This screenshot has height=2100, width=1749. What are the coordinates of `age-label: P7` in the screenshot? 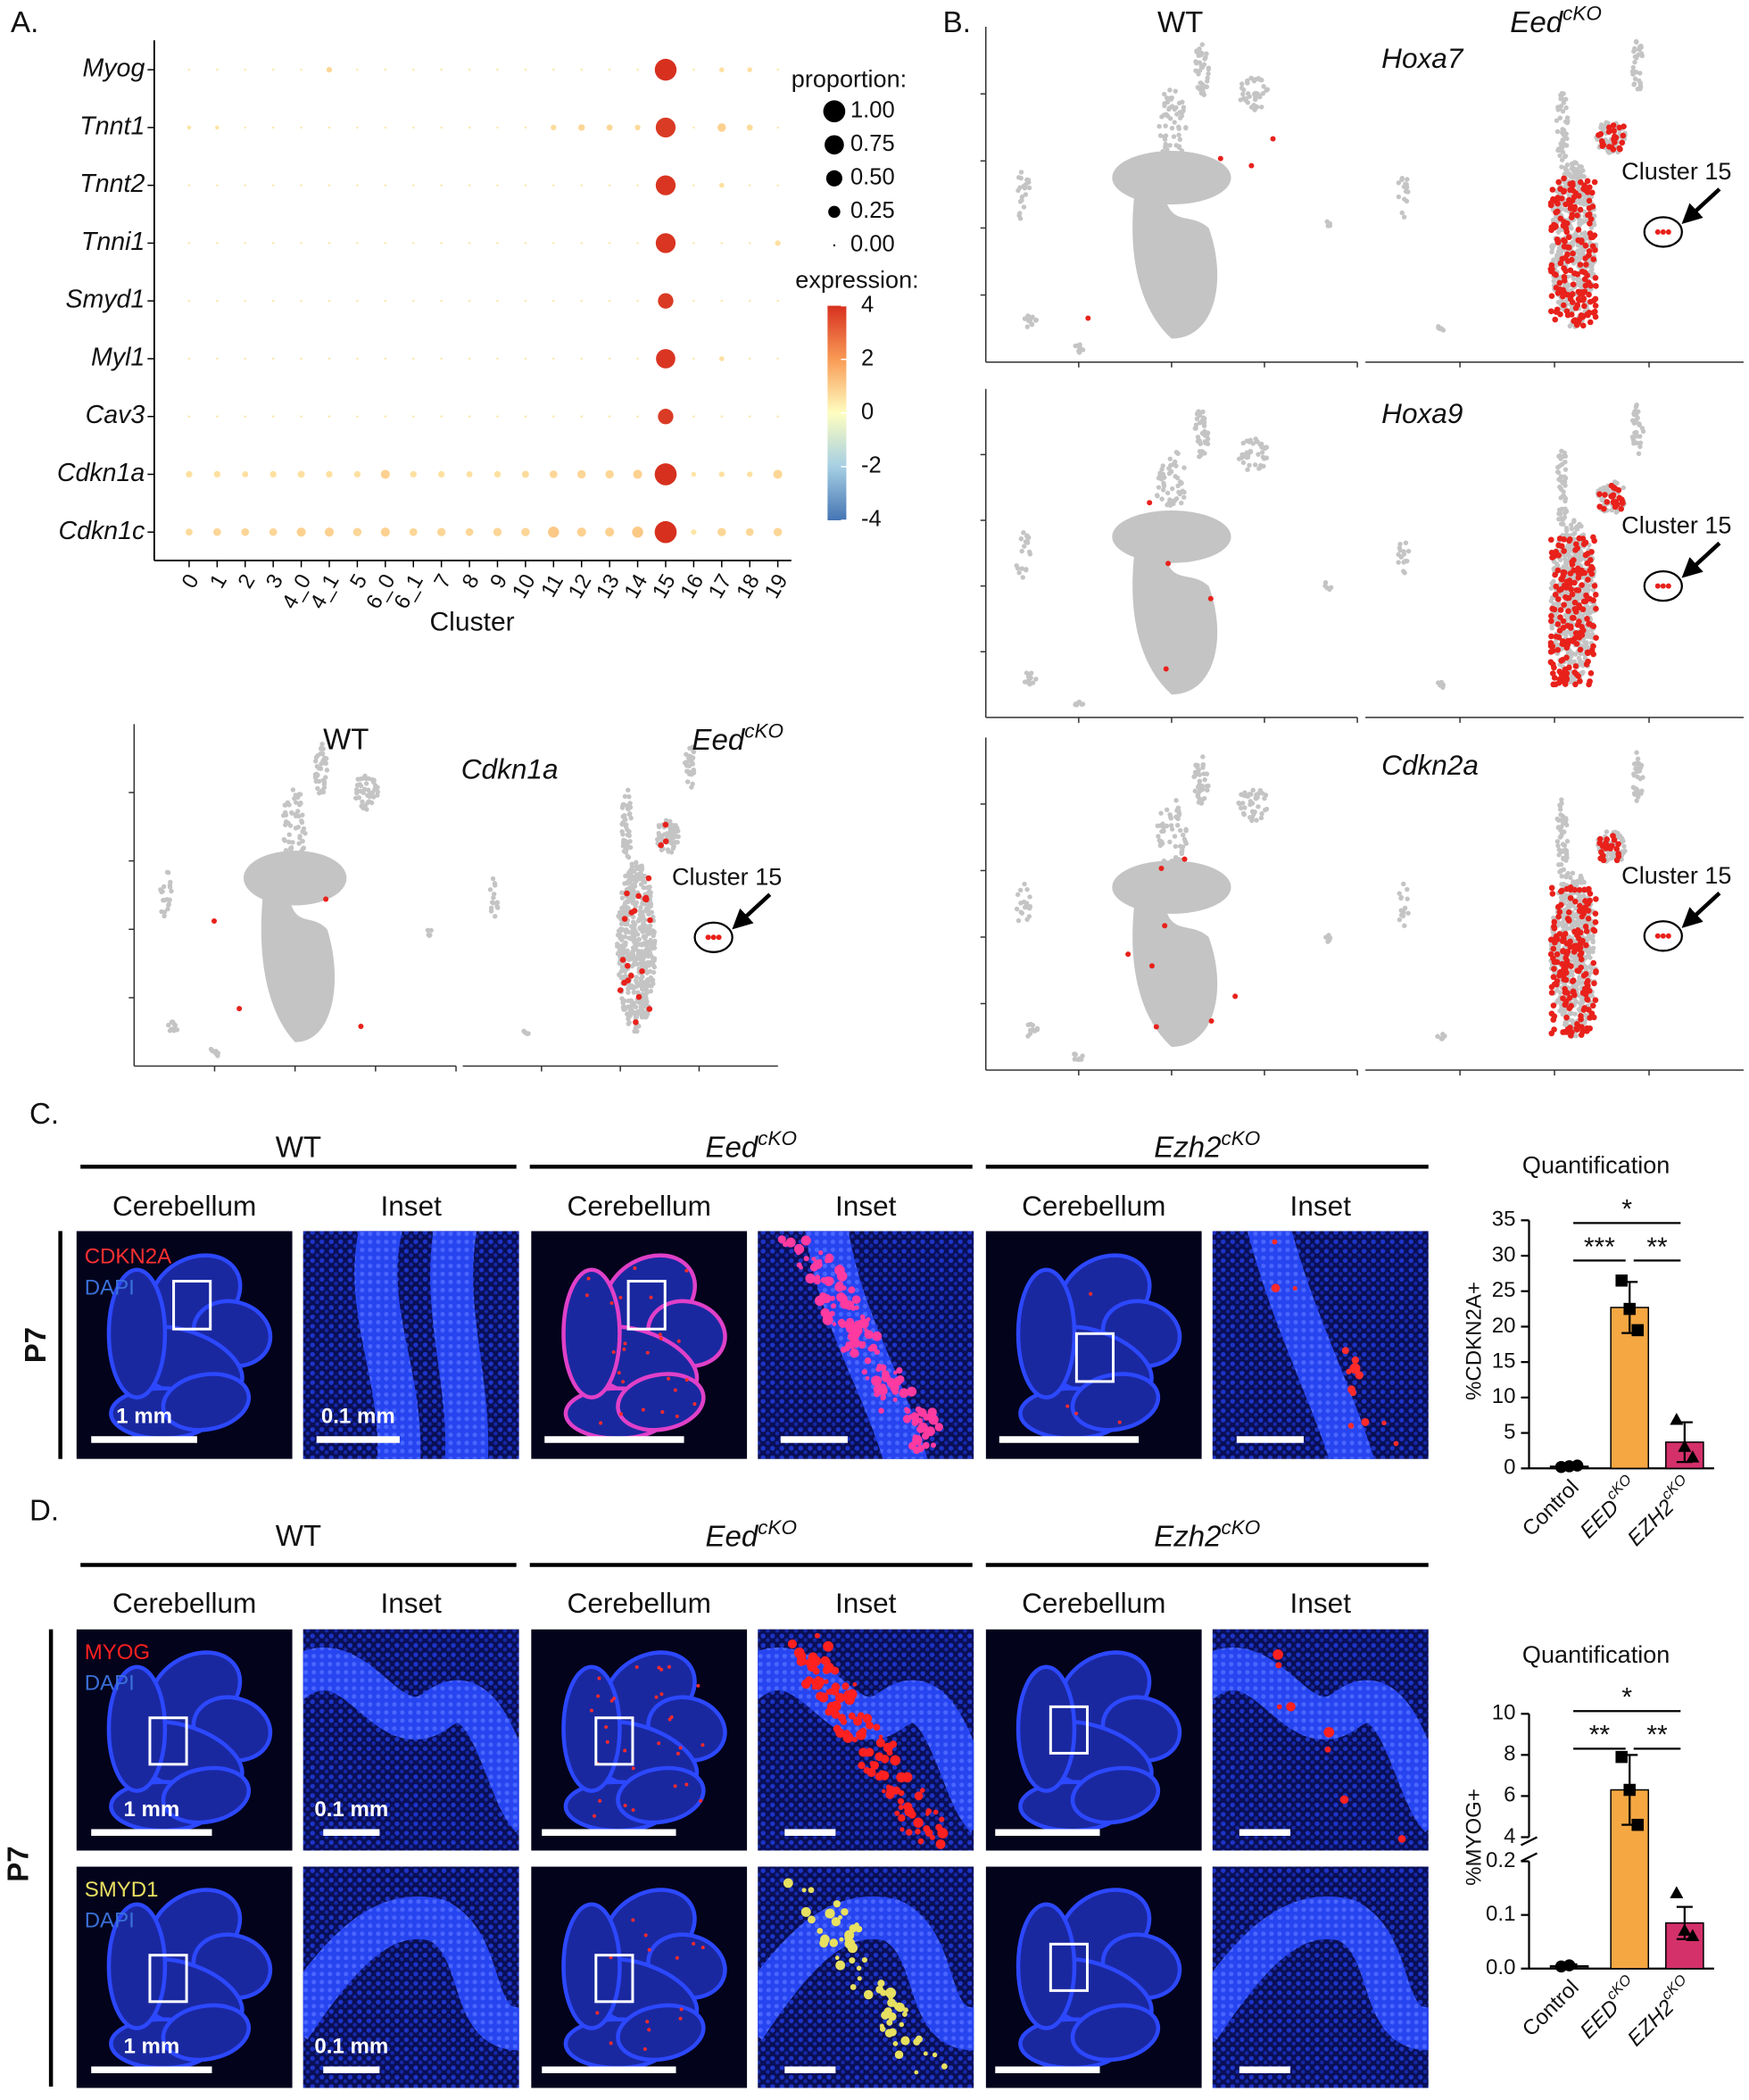 It's located at (36, 1345).